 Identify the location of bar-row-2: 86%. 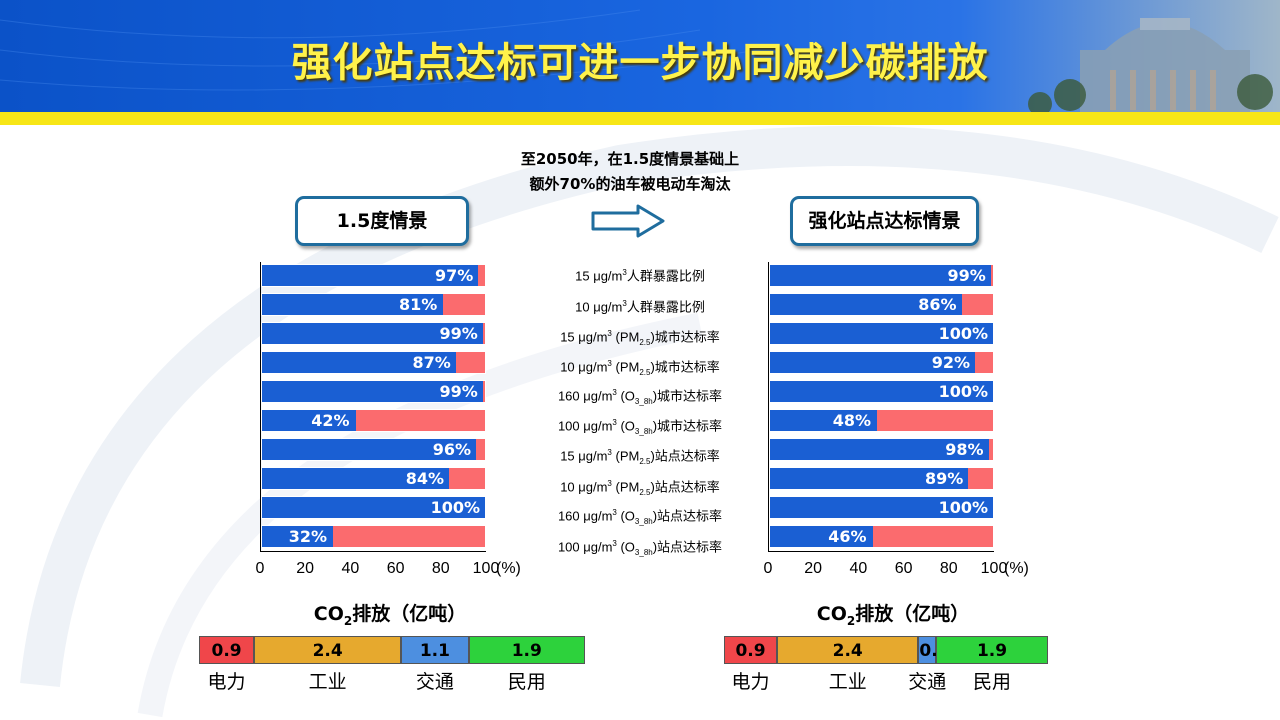
(881, 304).